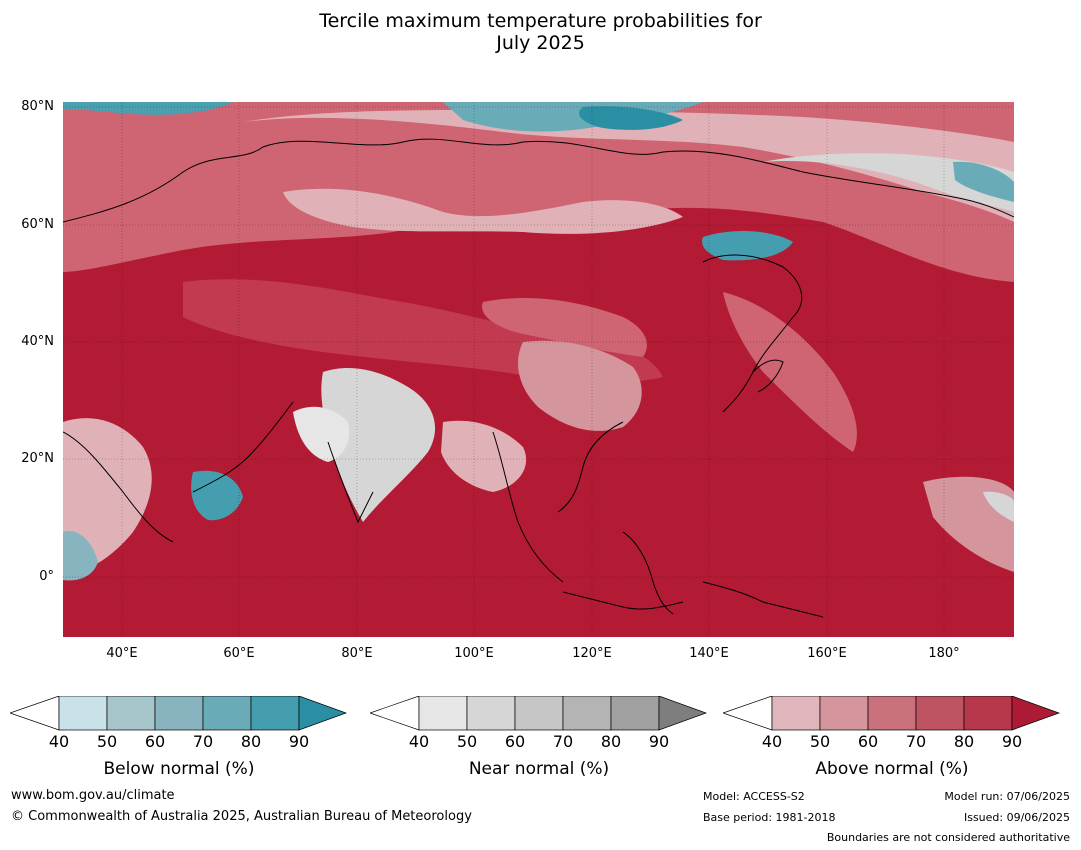  Describe the element at coordinates (944, 653) in the screenshot. I see `lon-label-180: 180°` at that location.